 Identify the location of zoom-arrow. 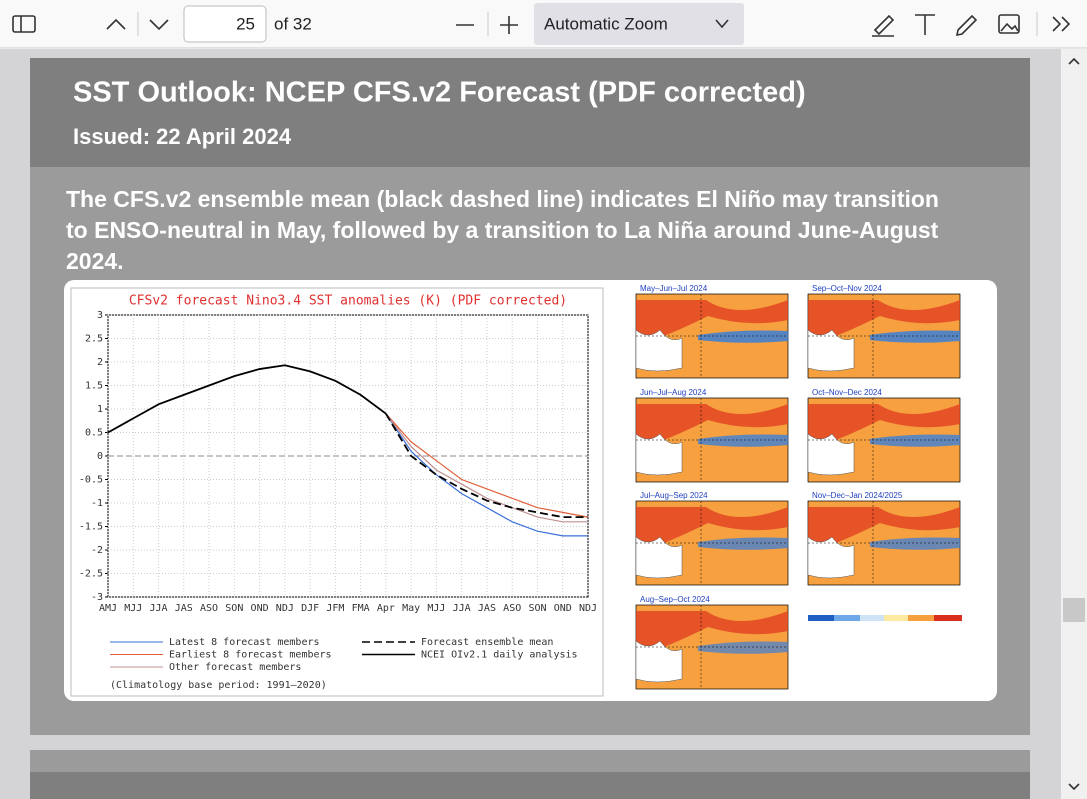
(722, 24).